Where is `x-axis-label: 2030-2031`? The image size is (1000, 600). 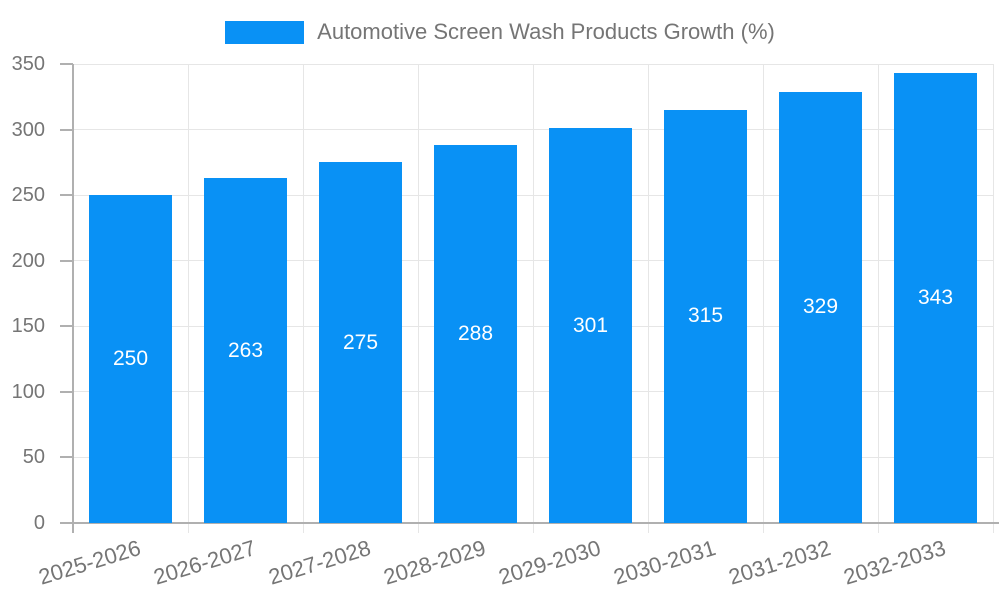
x-axis-label: 2030-2031 is located at coordinates (664, 562).